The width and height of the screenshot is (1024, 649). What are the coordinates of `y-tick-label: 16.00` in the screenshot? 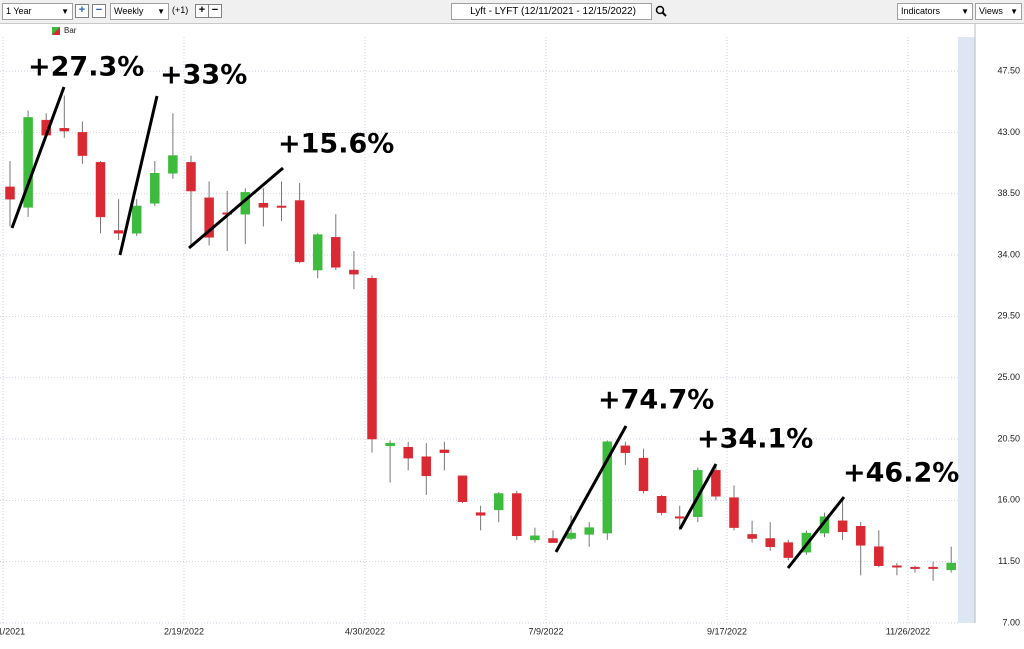 It's located at (1008, 500).